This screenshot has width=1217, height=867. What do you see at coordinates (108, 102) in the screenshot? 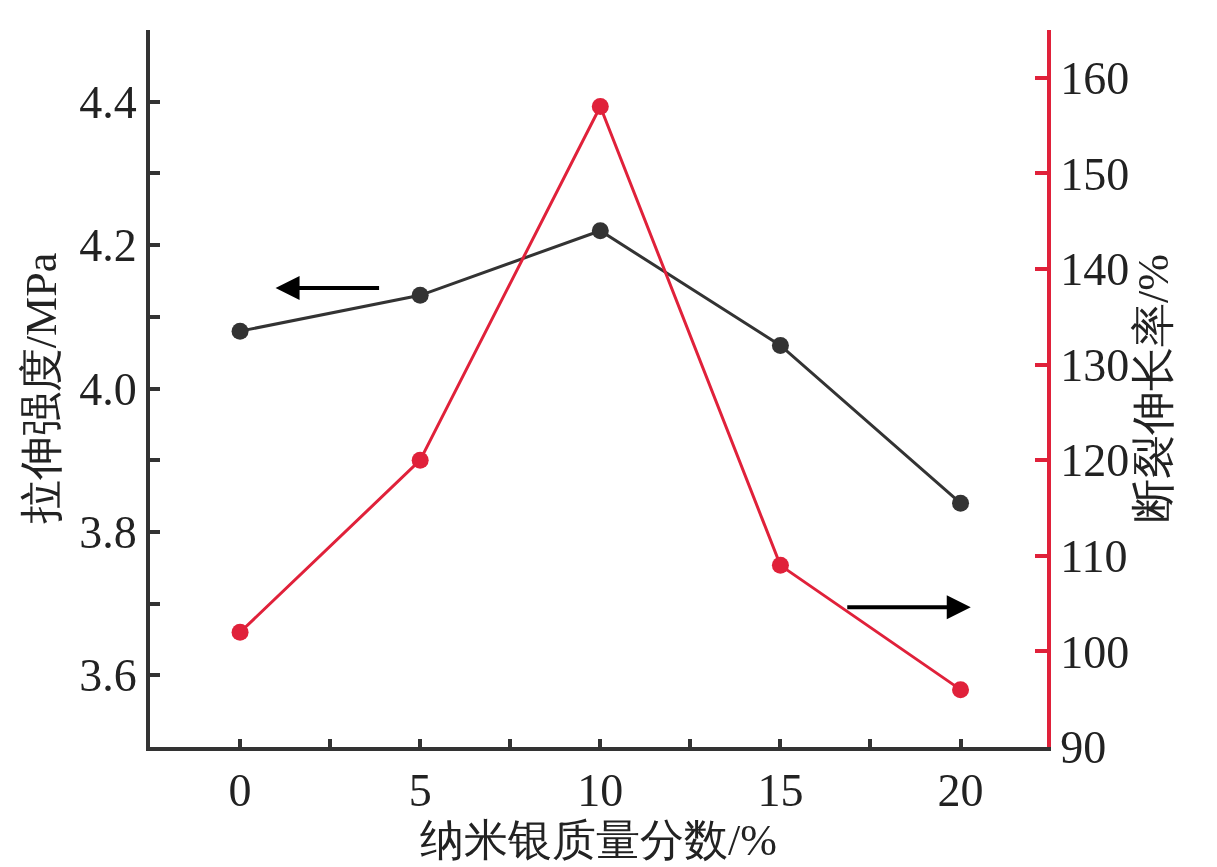
I see `y-tick-label: 4.4` at bounding box center [108, 102].